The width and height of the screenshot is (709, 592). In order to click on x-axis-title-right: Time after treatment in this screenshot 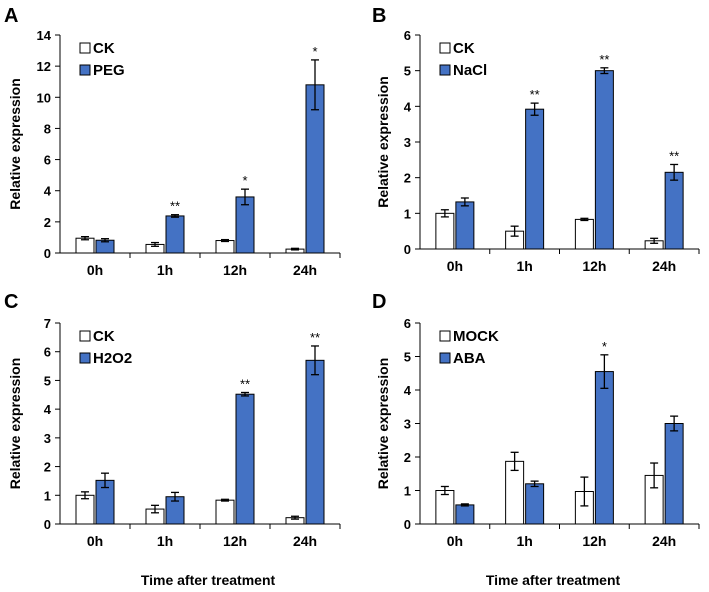, I will do `click(553, 580)`.